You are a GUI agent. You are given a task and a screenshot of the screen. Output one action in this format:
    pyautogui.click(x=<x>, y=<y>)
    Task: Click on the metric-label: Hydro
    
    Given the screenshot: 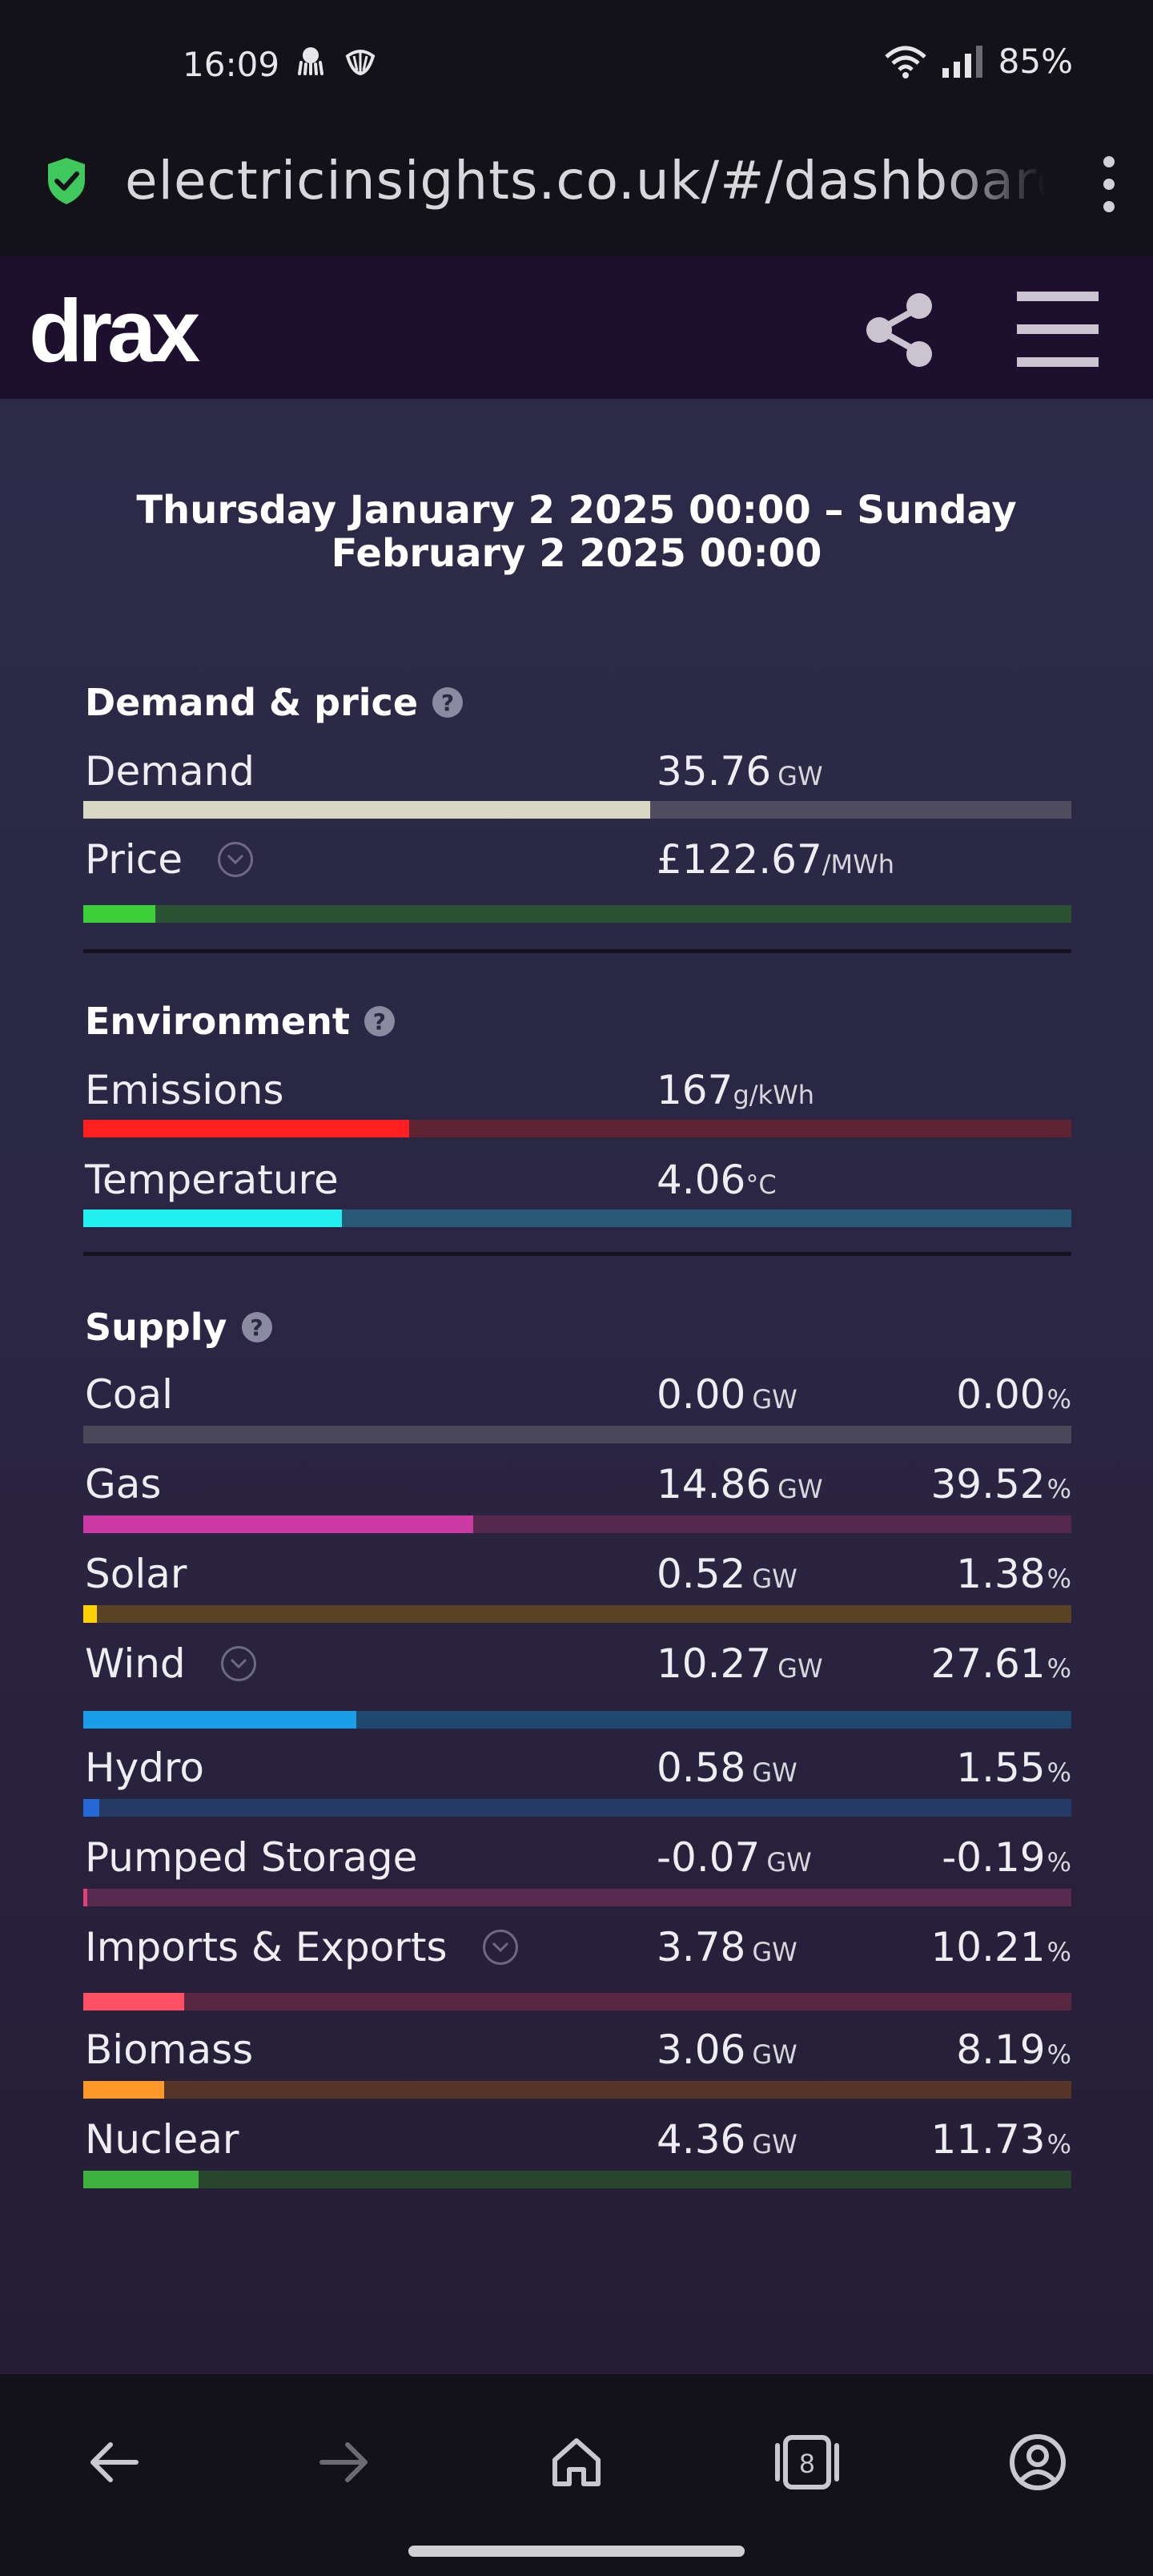 What is the action you would take?
    pyautogui.click(x=145, y=1768)
    